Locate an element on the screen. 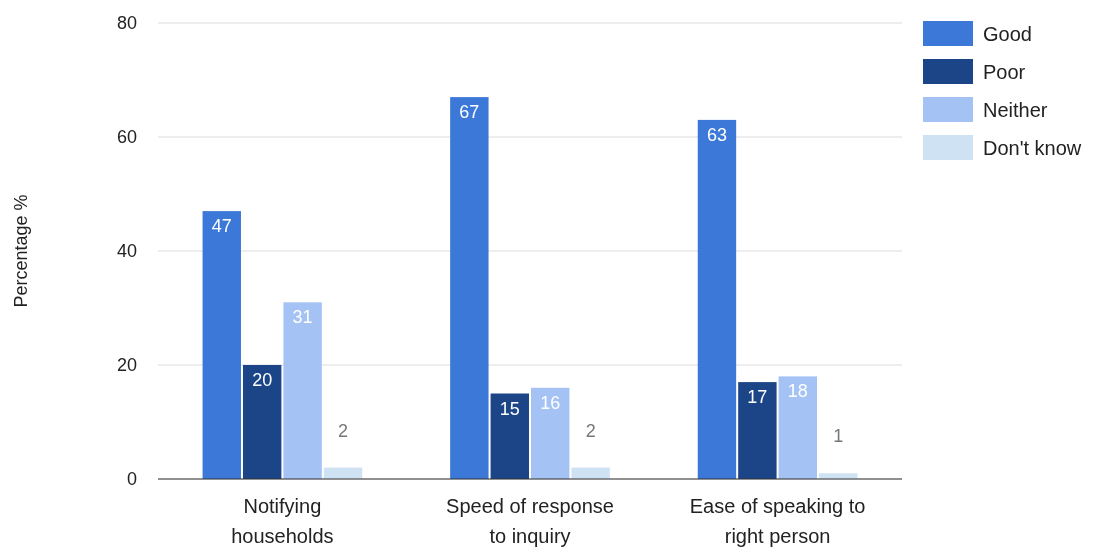  data-label: 1 is located at coordinates (838, 436).